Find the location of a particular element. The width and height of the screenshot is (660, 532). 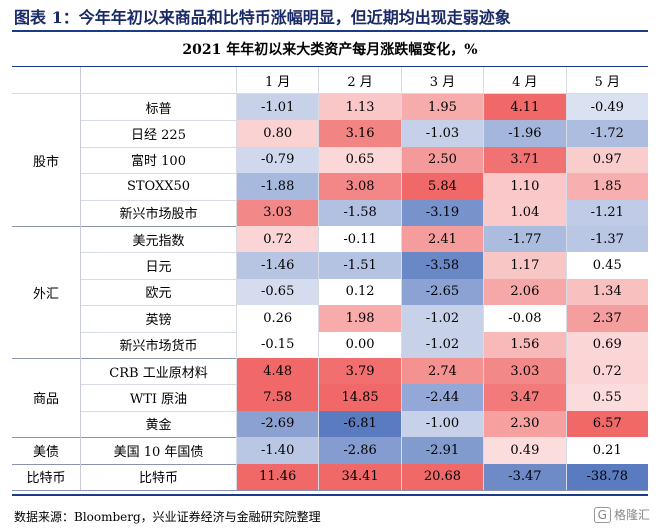

asset-label: 日元 is located at coordinates (158, 265).